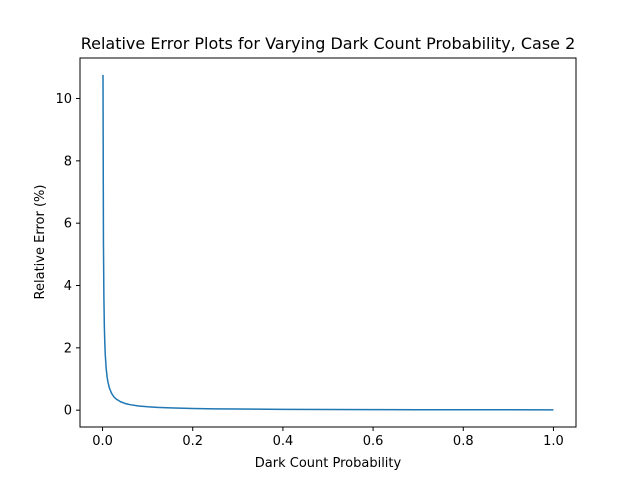  I want to click on y-tick-label: 10, so click(63, 99).